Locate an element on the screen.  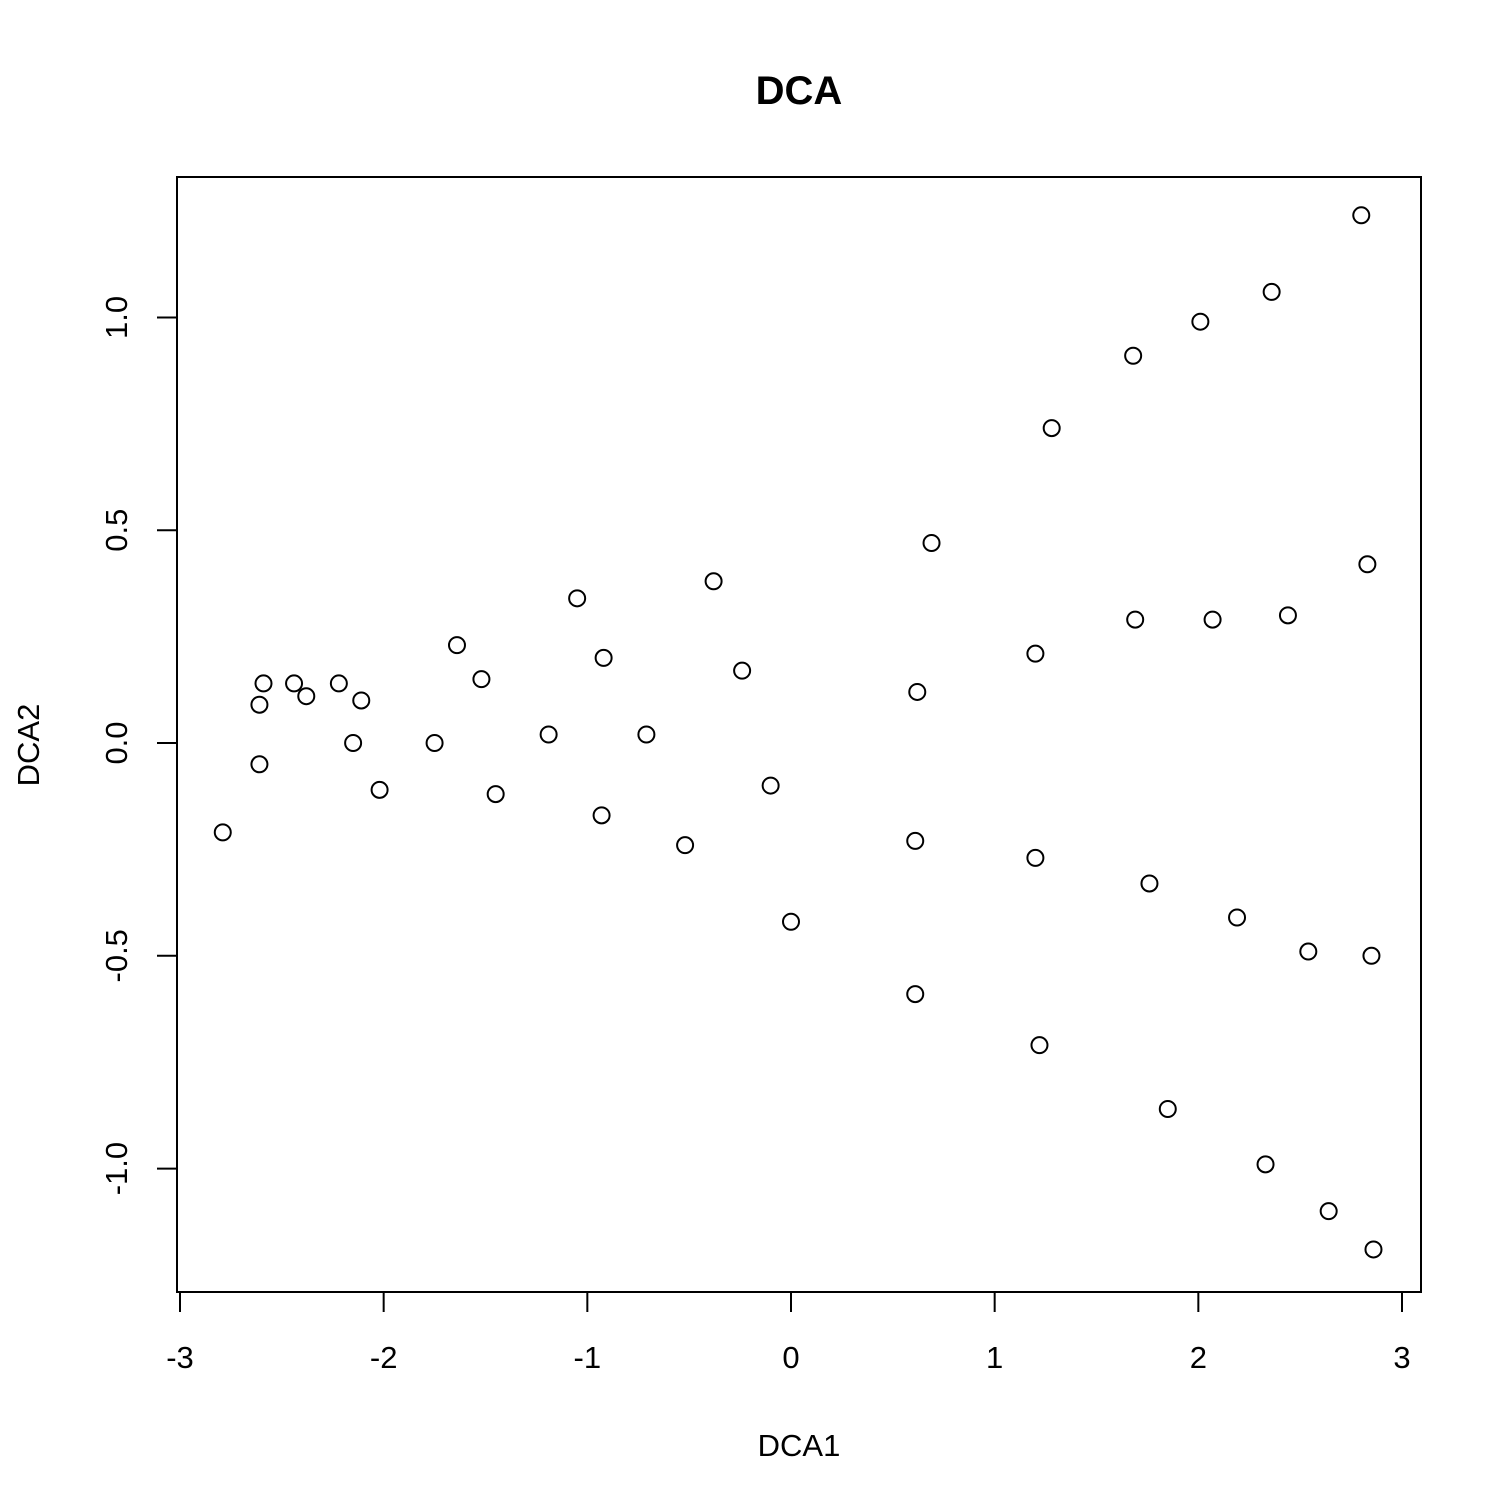
x-axis-ticks: -3 -2 -1 0 1 2 3 is located at coordinates (788, 1333).